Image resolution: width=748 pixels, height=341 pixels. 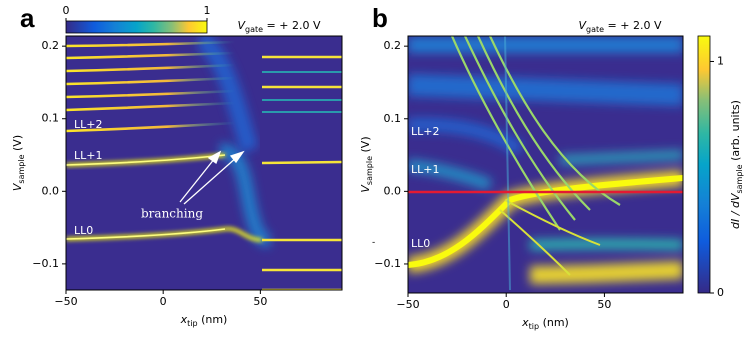 I want to click on stray-mark: -, so click(x=373, y=243).